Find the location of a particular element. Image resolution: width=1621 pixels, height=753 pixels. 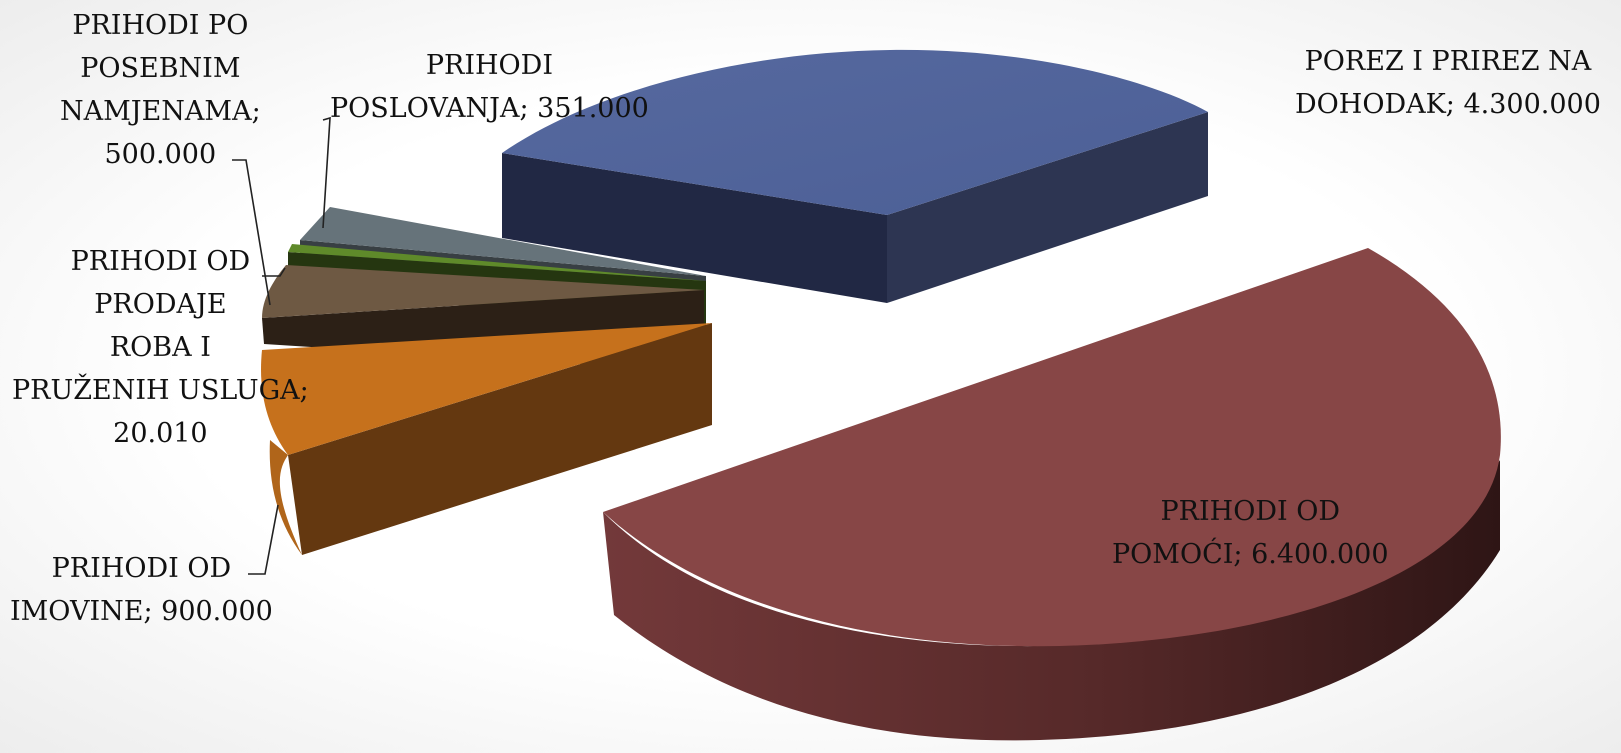

label-posebnim-line-2: POSEBNIM is located at coordinates (160, 68).